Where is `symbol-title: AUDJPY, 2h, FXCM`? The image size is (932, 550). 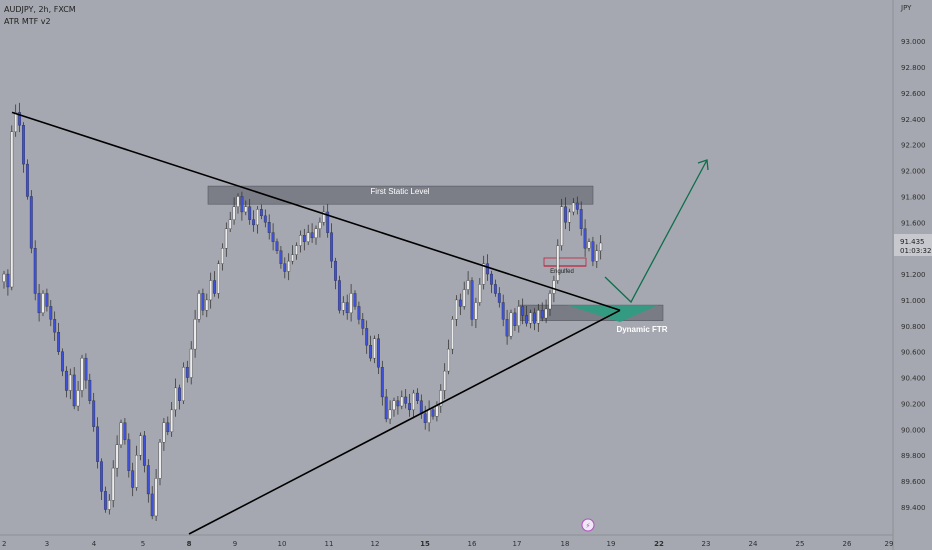 symbol-title: AUDJPY, 2h, FXCM is located at coordinates (40, 9).